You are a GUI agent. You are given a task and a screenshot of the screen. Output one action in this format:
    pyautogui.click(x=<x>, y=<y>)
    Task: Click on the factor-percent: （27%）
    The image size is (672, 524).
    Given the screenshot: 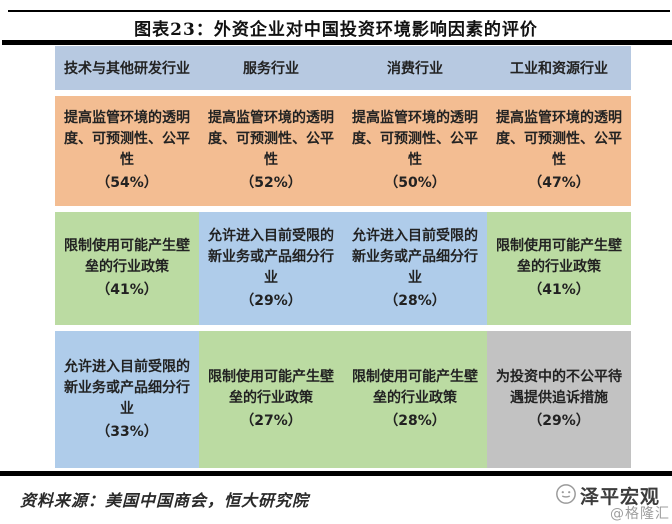 What is the action you would take?
    pyautogui.click(x=271, y=421)
    